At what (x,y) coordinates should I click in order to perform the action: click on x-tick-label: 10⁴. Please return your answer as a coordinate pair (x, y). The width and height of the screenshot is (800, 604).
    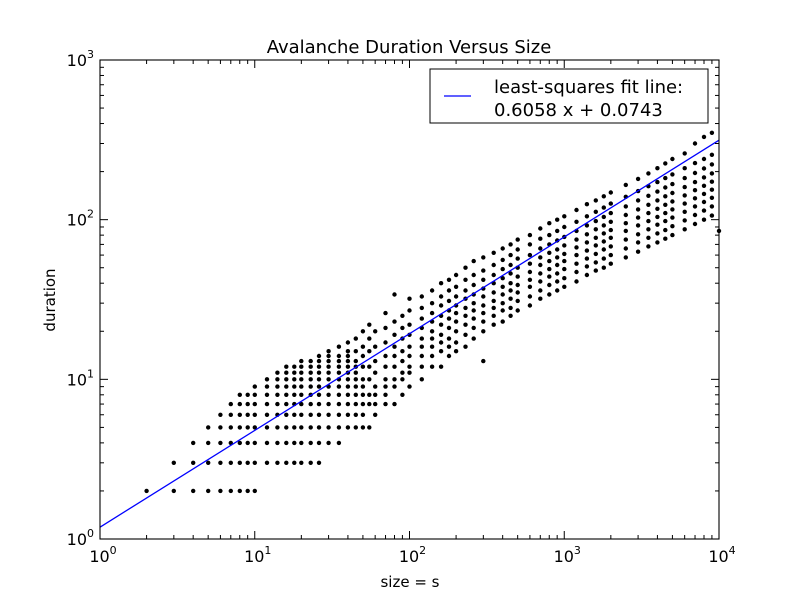
    Looking at the image, I should click on (721, 555).